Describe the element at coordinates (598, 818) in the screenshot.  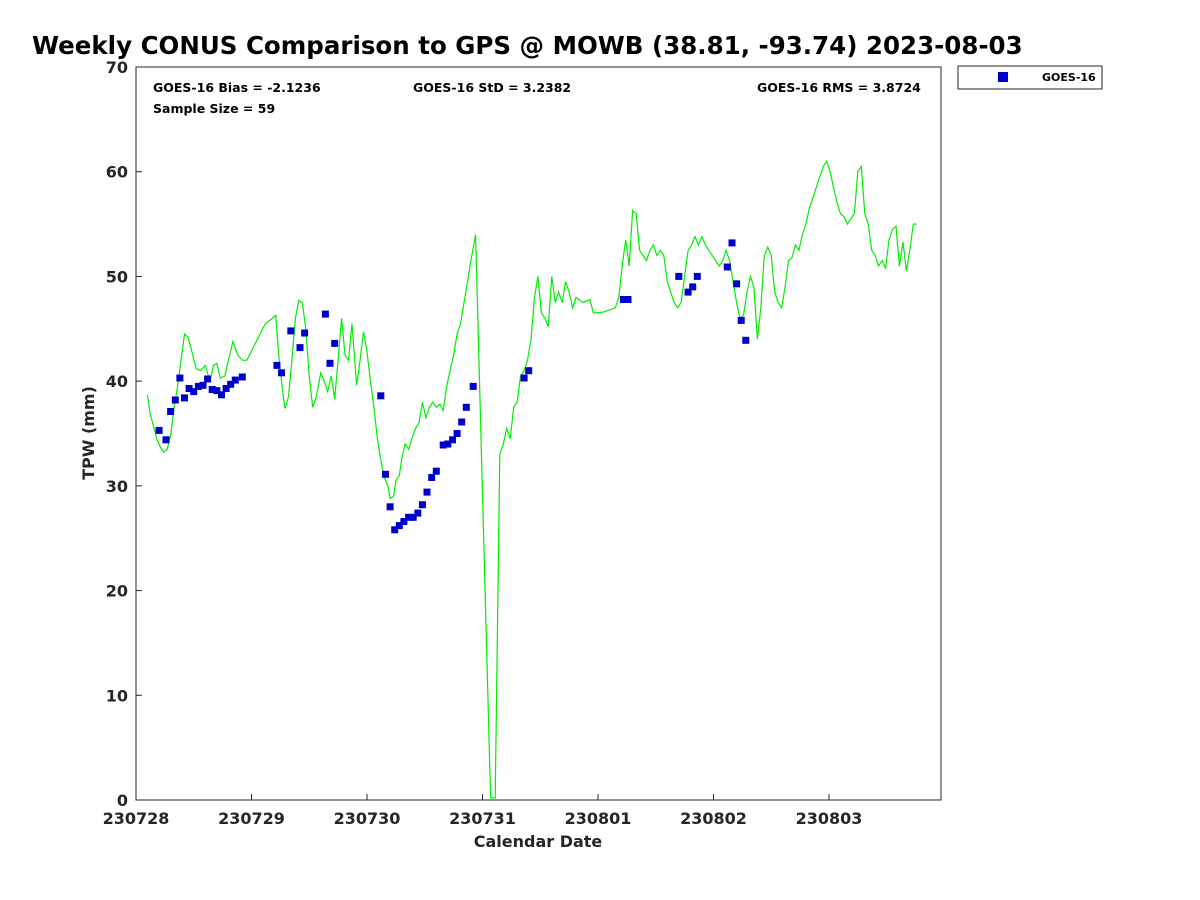
I see `x-tick-label: 230801` at that location.